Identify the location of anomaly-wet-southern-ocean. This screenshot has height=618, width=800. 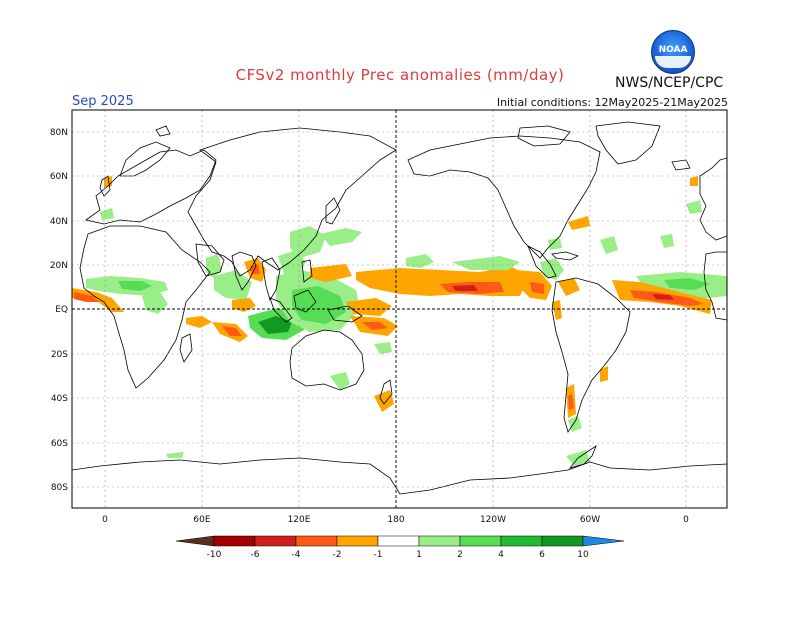
(175, 455).